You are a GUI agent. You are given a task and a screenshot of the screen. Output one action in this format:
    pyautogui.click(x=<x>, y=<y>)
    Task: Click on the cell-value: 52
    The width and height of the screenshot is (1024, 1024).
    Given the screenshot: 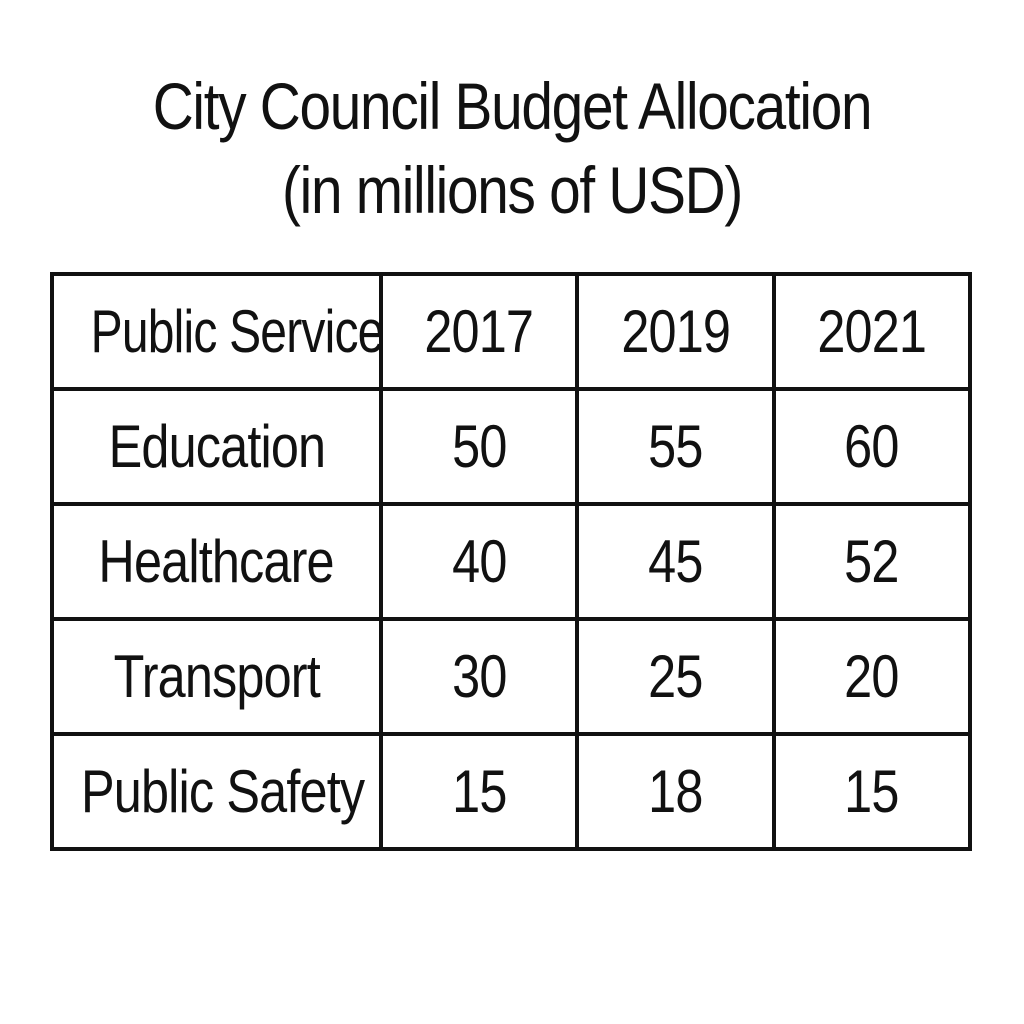 What is the action you would take?
    pyautogui.click(x=872, y=561)
    